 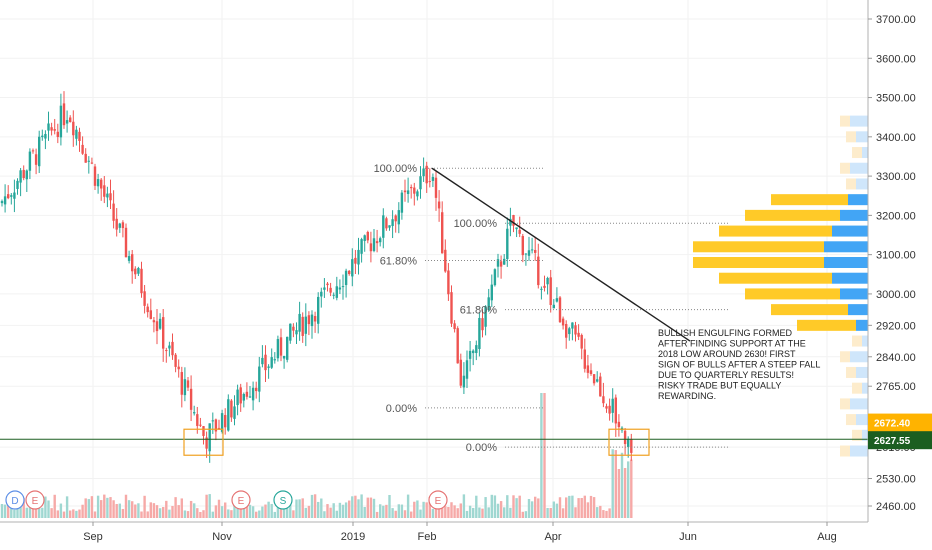 What do you see at coordinates (732, 344) in the screenshot?
I see `annotation-line: AFTER FINDING SUPPORT AT THE` at bounding box center [732, 344].